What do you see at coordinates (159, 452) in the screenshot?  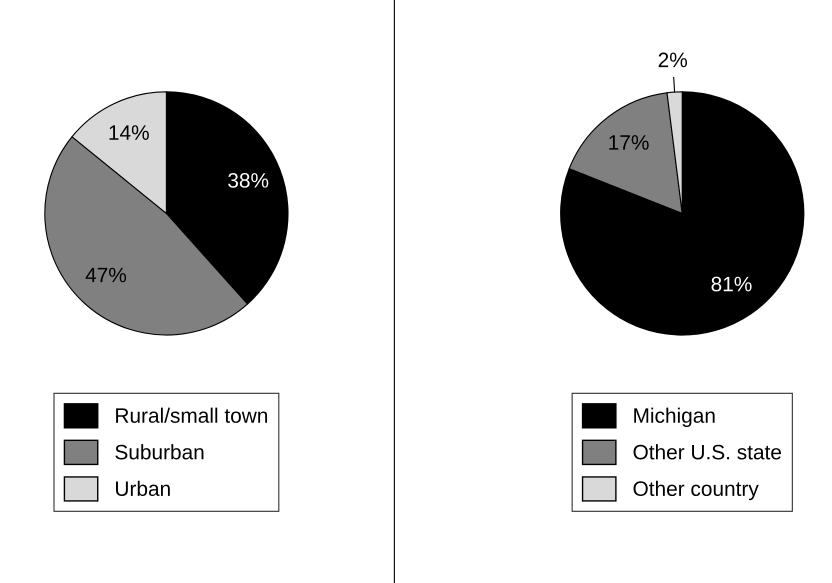 I see `legend-label: Suburban` at bounding box center [159, 452].